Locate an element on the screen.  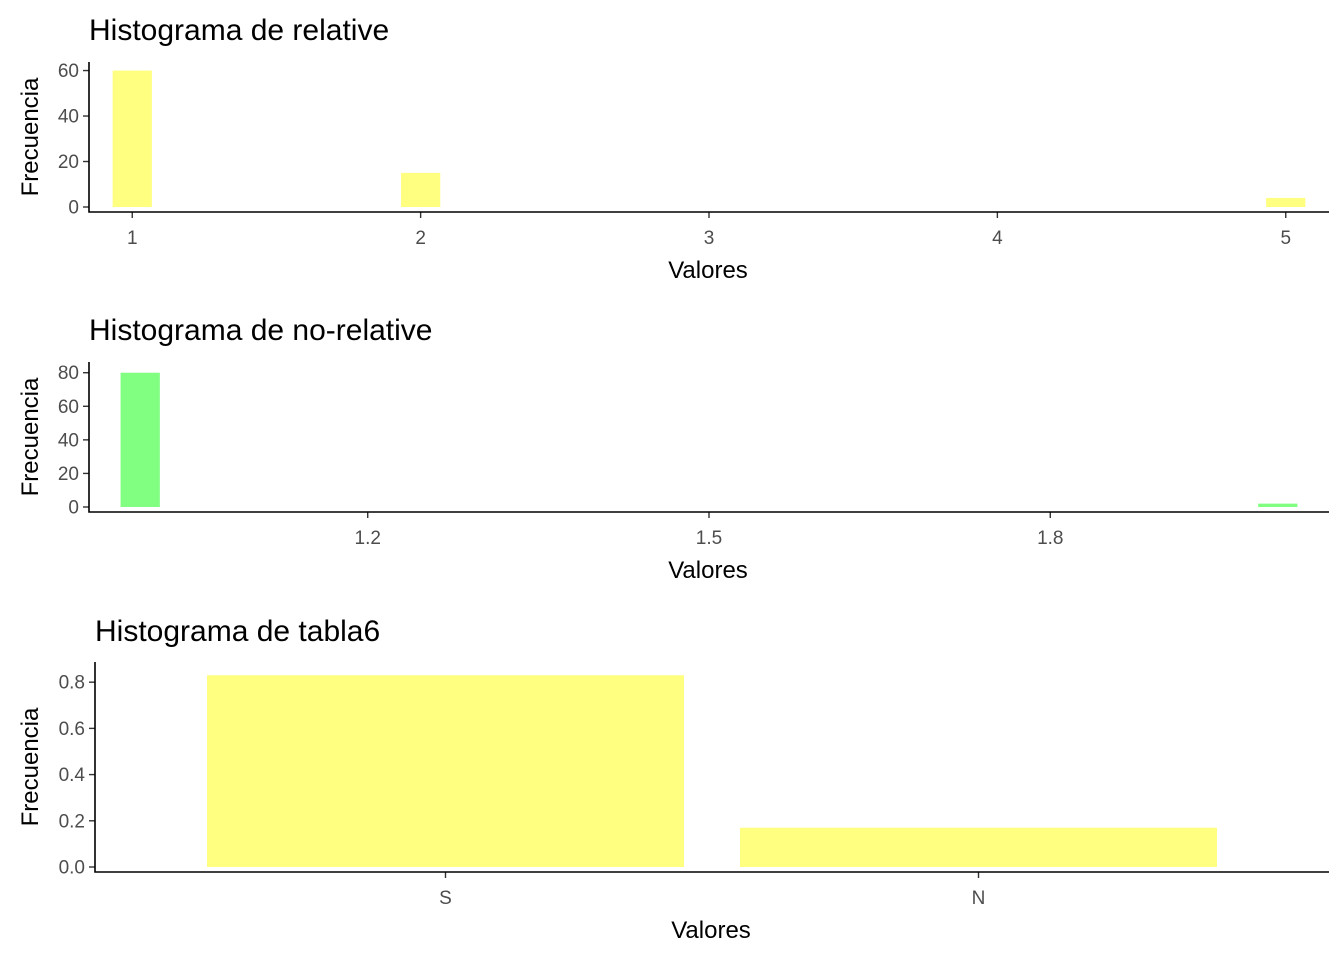
bar-n is located at coordinates (978, 847).